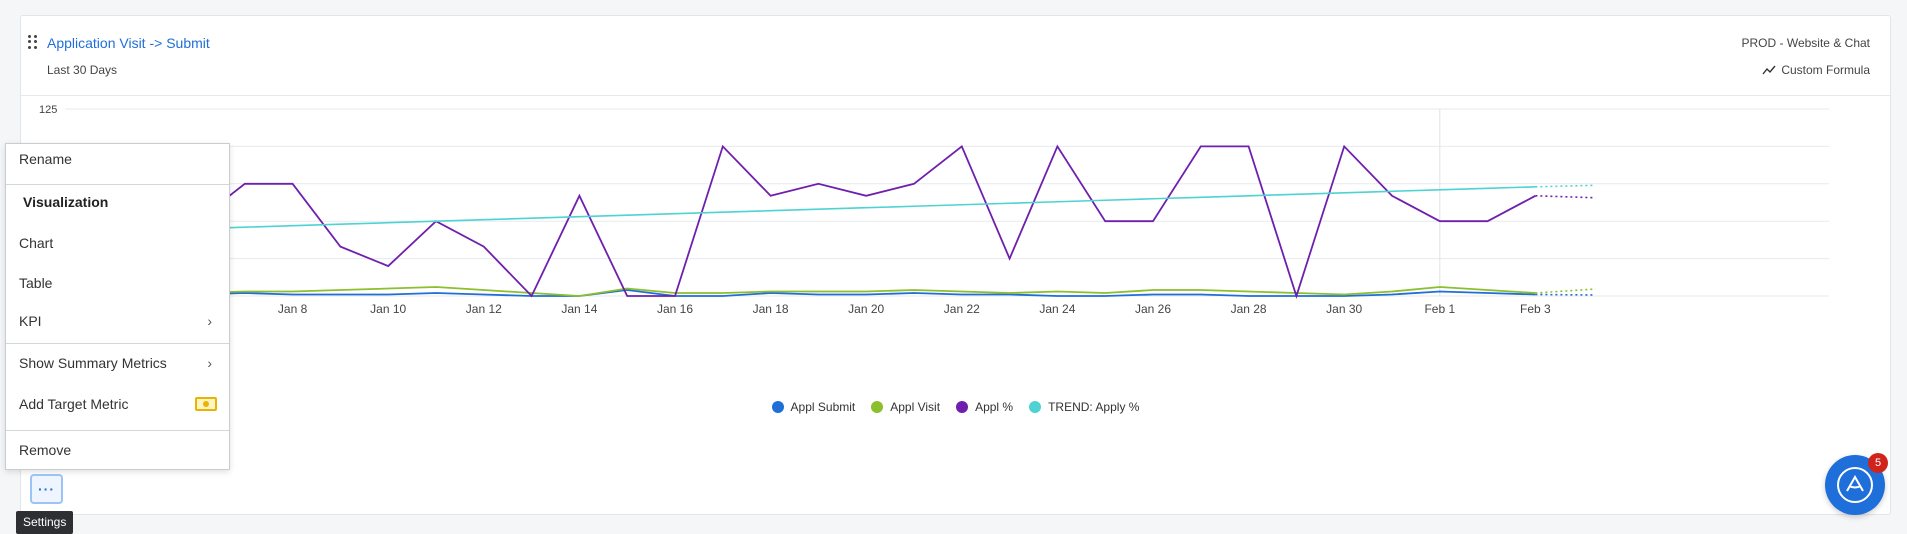 Image resolution: width=1907 pixels, height=534 pixels. What do you see at coordinates (36, 243) in the screenshot?
I see `menu-item-chart: Chart` at bounding box center [36, 243].